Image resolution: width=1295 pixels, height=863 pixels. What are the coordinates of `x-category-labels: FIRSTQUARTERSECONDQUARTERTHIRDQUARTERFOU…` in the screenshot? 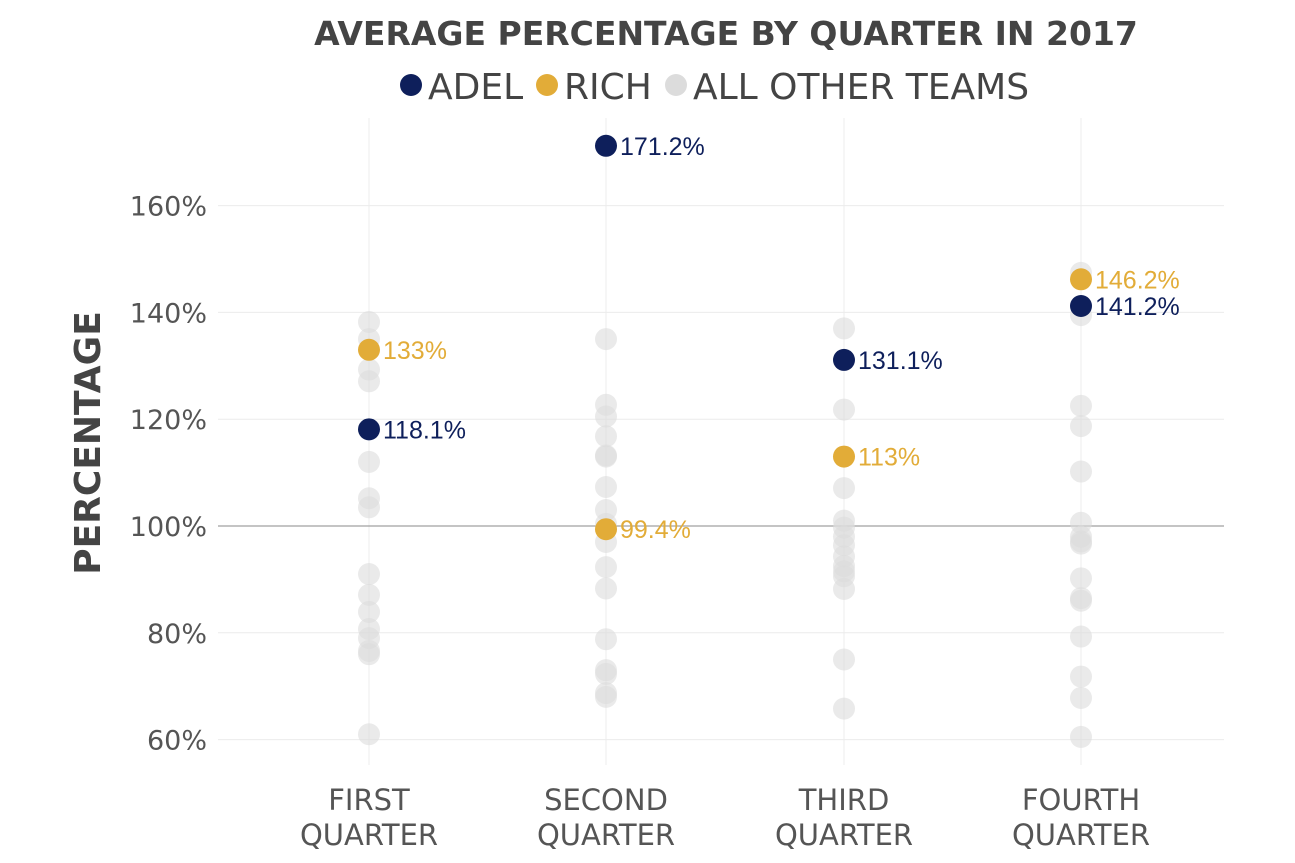 It's located at (725, 817).